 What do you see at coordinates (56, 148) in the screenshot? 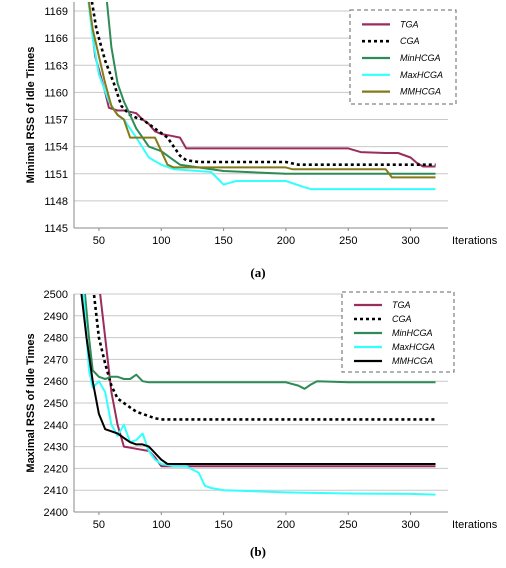
I see `y-tick-label: 1154` at bounding box center [56, 148].